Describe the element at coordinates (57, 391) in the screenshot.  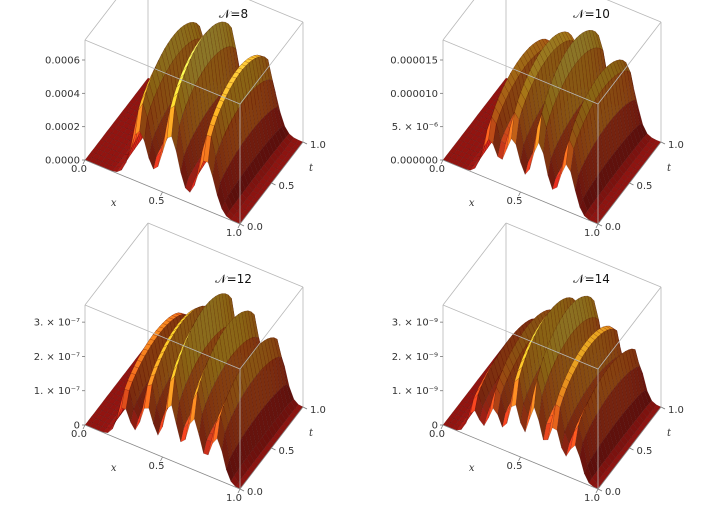
I see `z-tick-label: 1. × 10⁻⁷` at that location.